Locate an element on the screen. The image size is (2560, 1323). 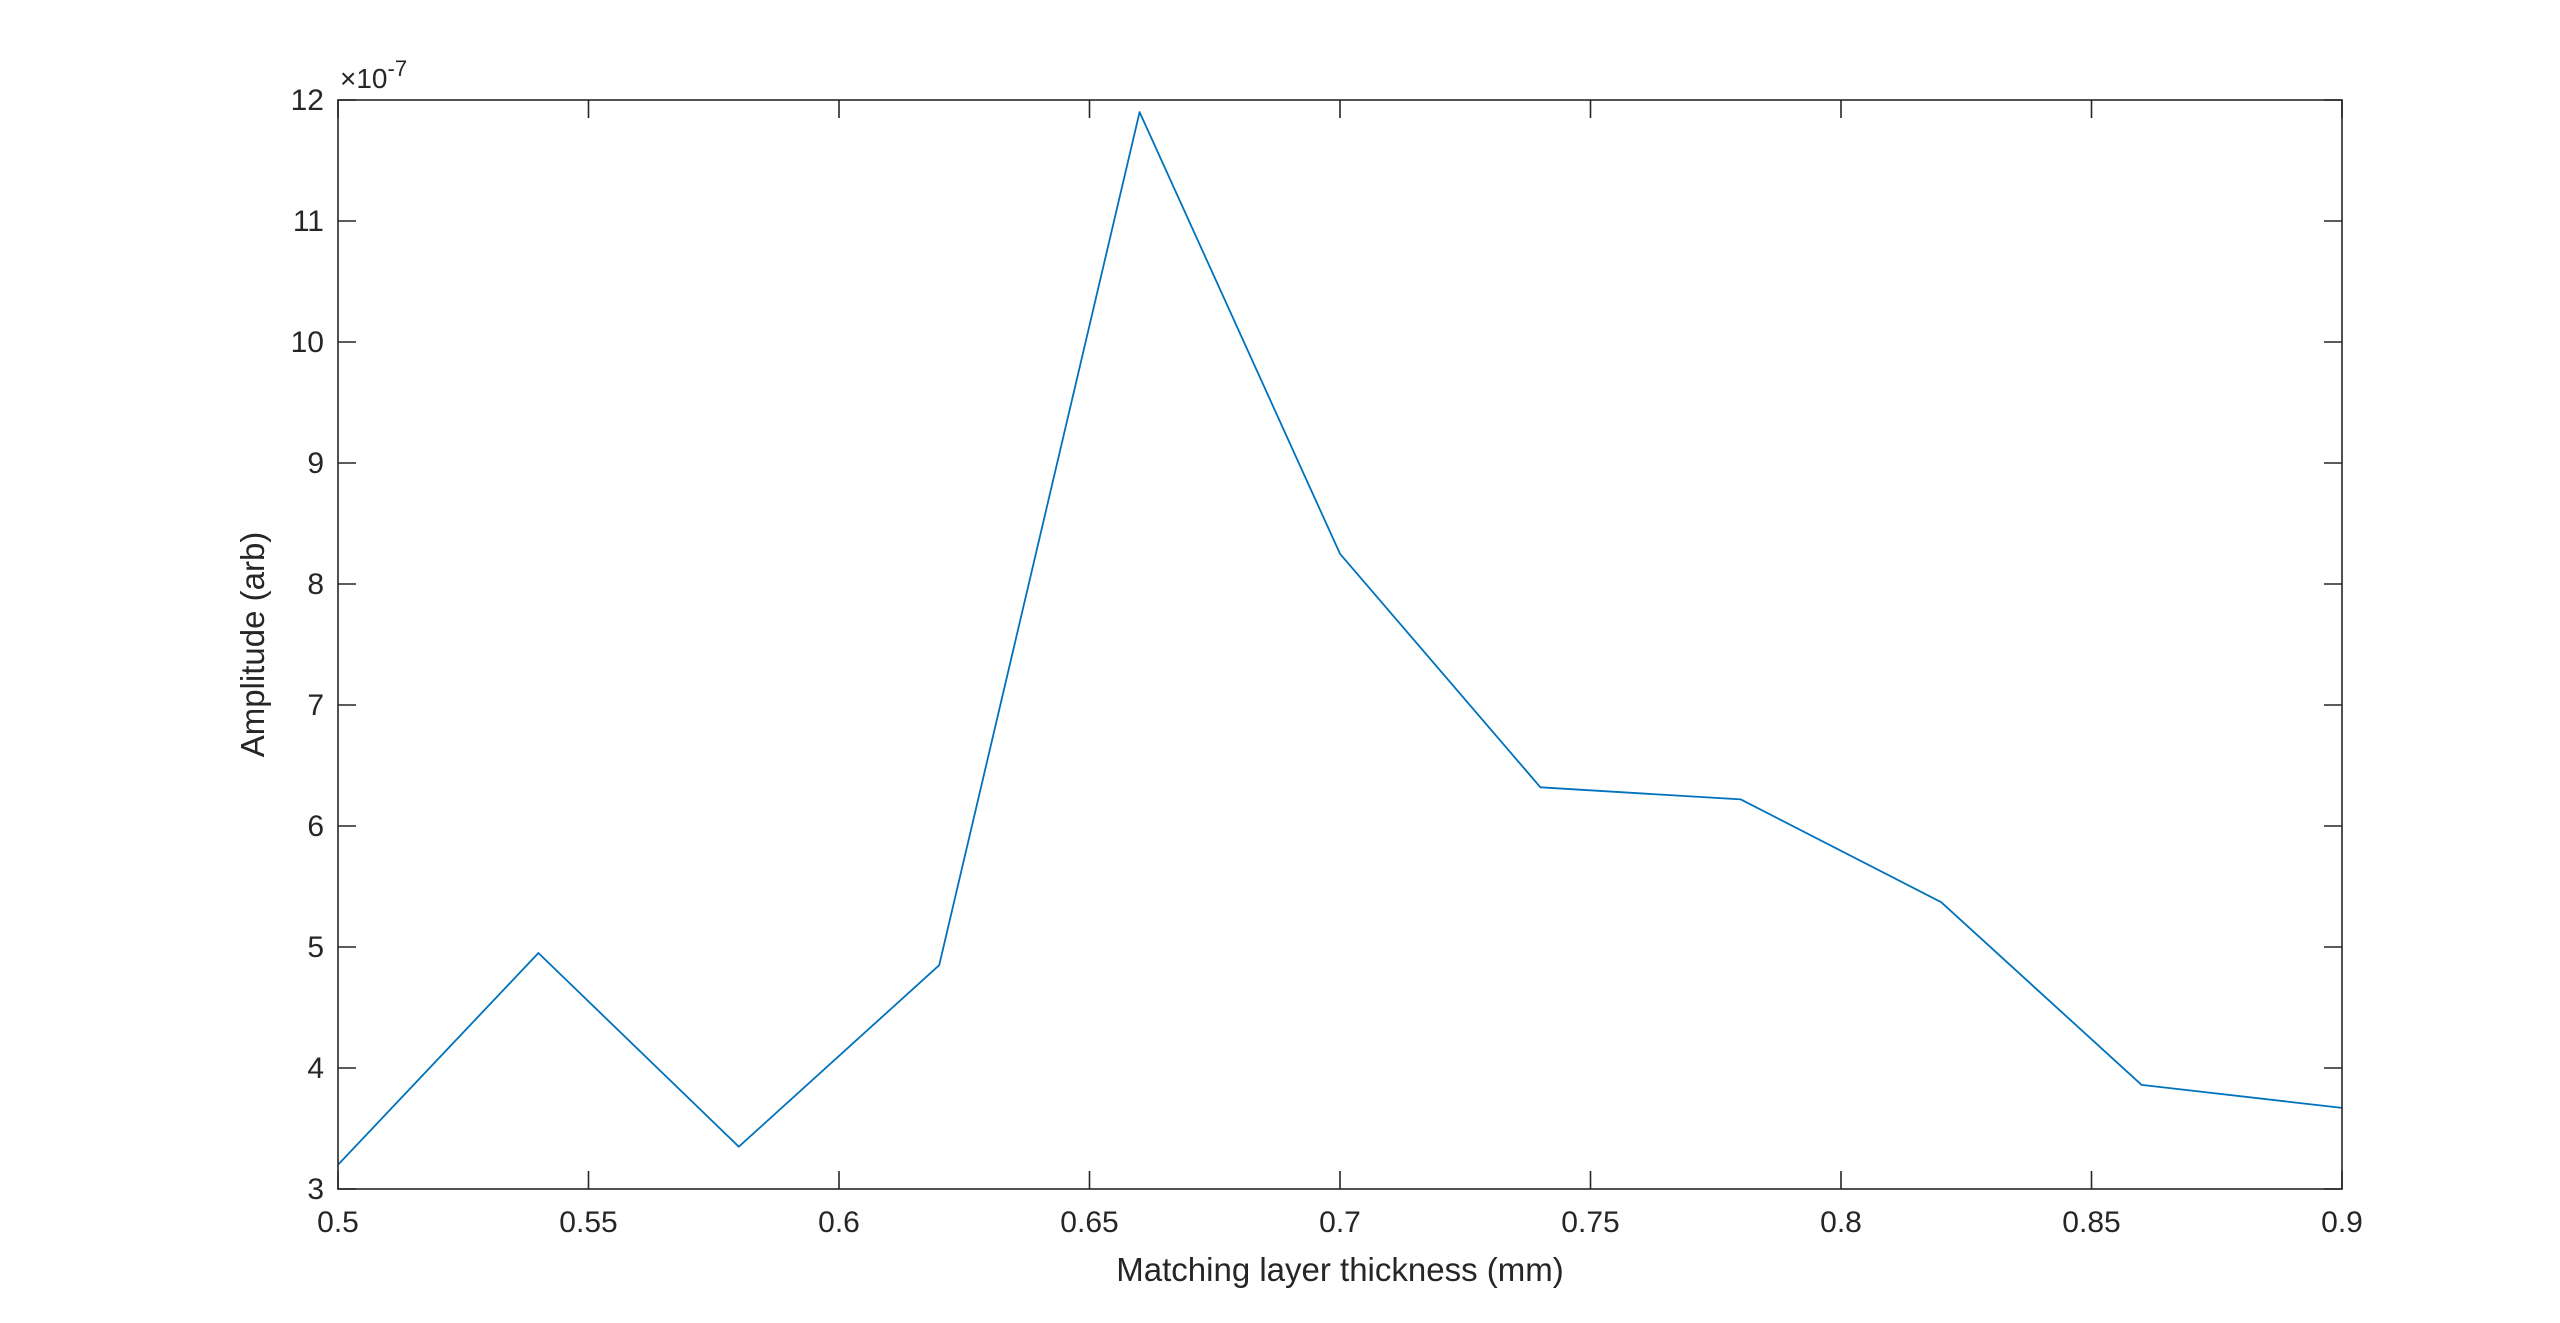
x-tick-label: 0.85 is located at coordinates (2091, 1222).